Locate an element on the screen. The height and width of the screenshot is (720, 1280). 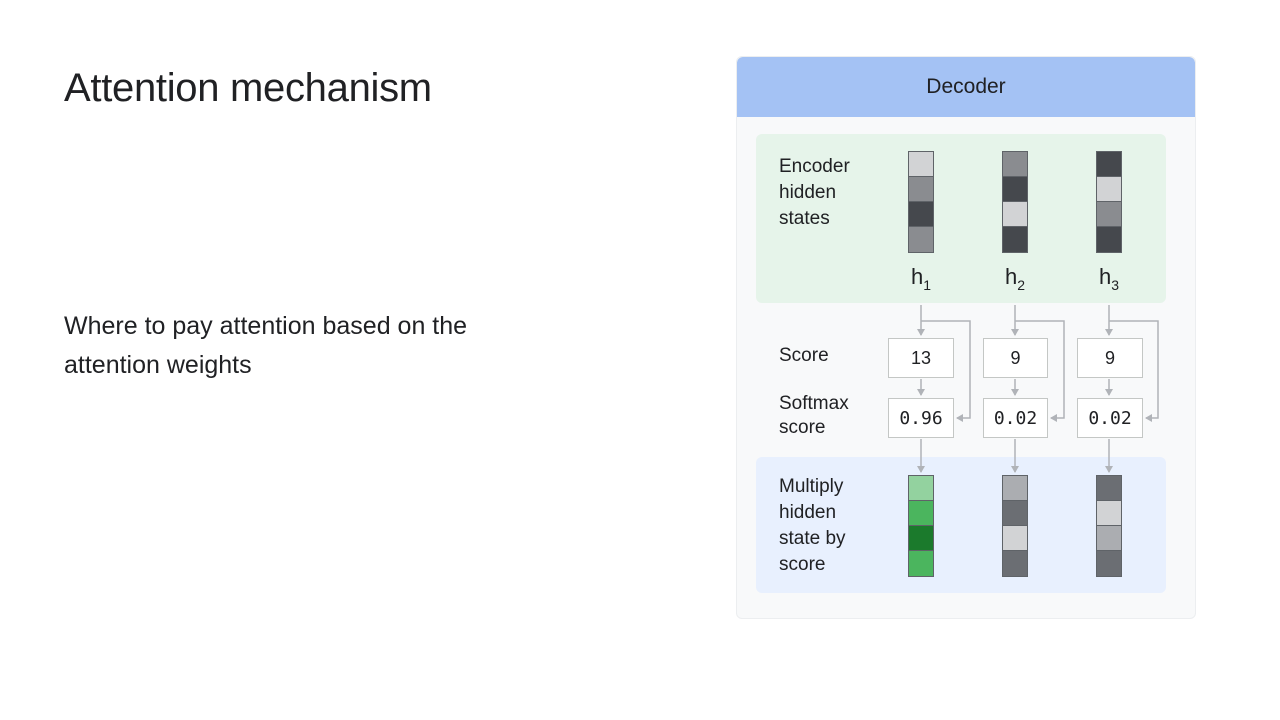
softmax-box-2: 0.02 is located at coordinates (1015, 418).